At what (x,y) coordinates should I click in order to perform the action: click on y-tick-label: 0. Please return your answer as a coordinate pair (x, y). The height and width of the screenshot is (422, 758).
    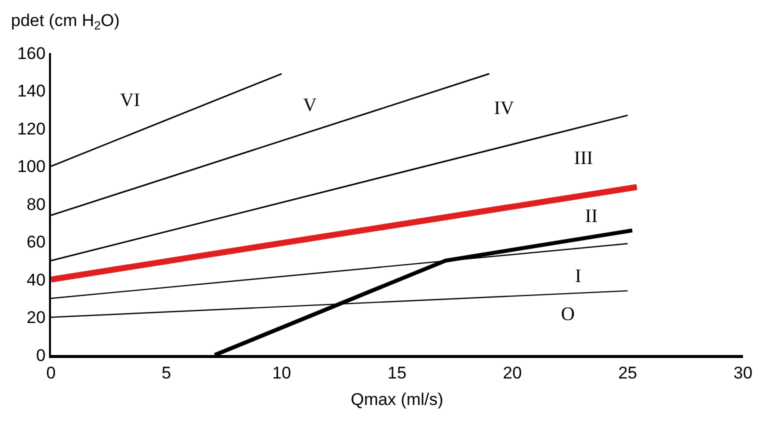
    Looking at the image, I should click on (41, 355).